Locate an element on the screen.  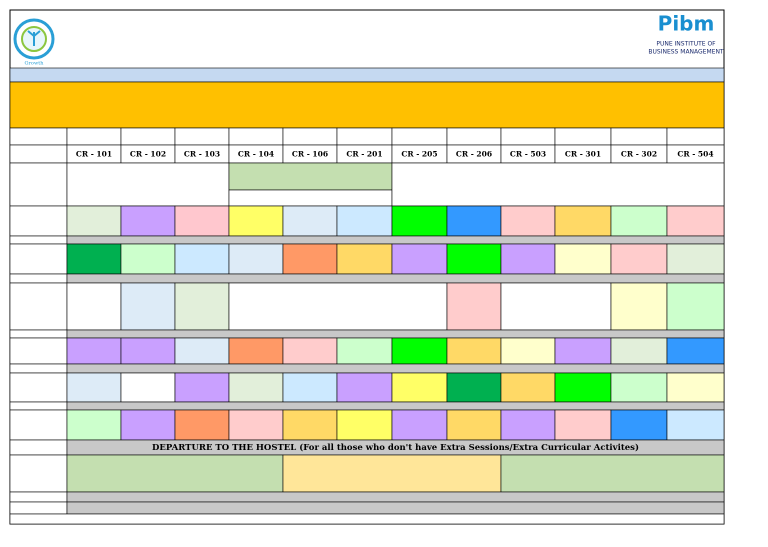
room-header: CR - 504 is located at coordinates (695, 154).